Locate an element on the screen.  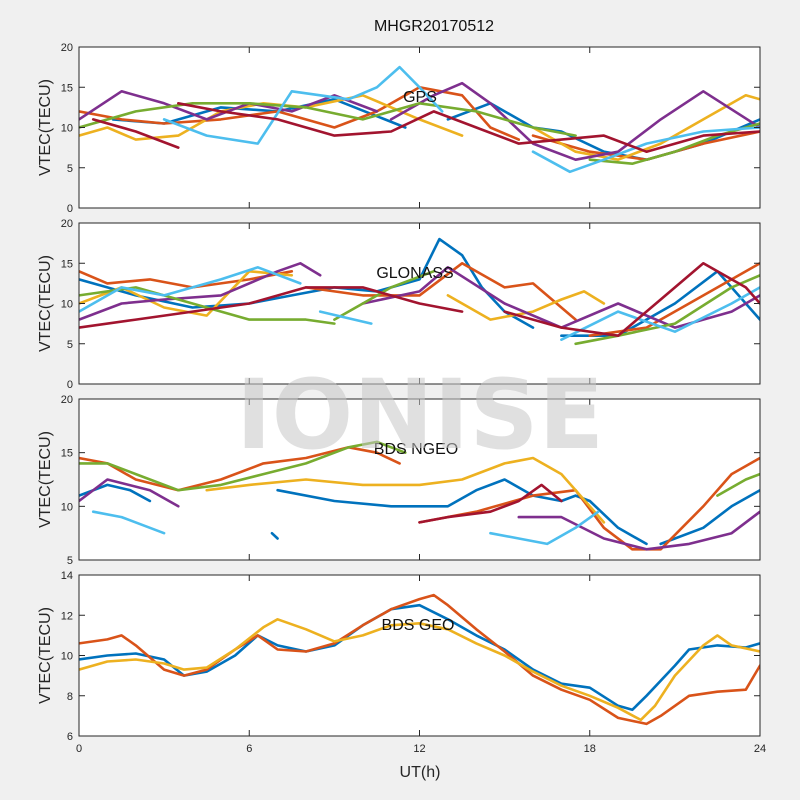
watermark: IONISE is located at coordinates (420, 415).